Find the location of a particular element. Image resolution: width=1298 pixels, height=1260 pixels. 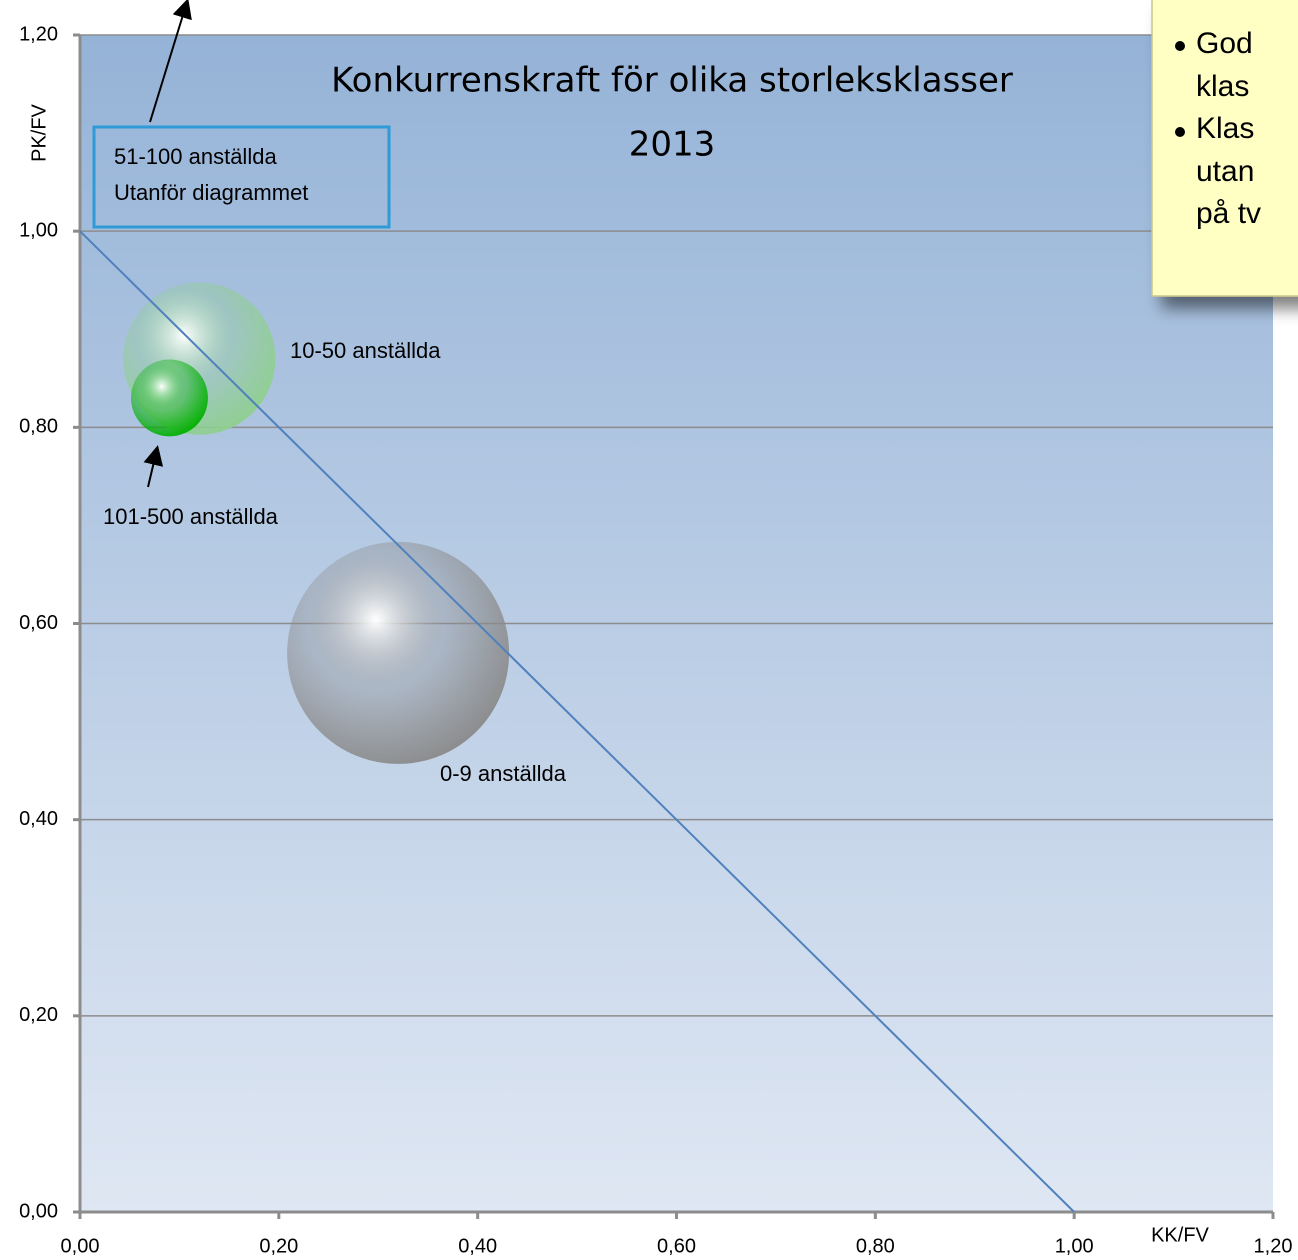

x-tick-label: 1,00 is located at coordinates (1074, 1246).